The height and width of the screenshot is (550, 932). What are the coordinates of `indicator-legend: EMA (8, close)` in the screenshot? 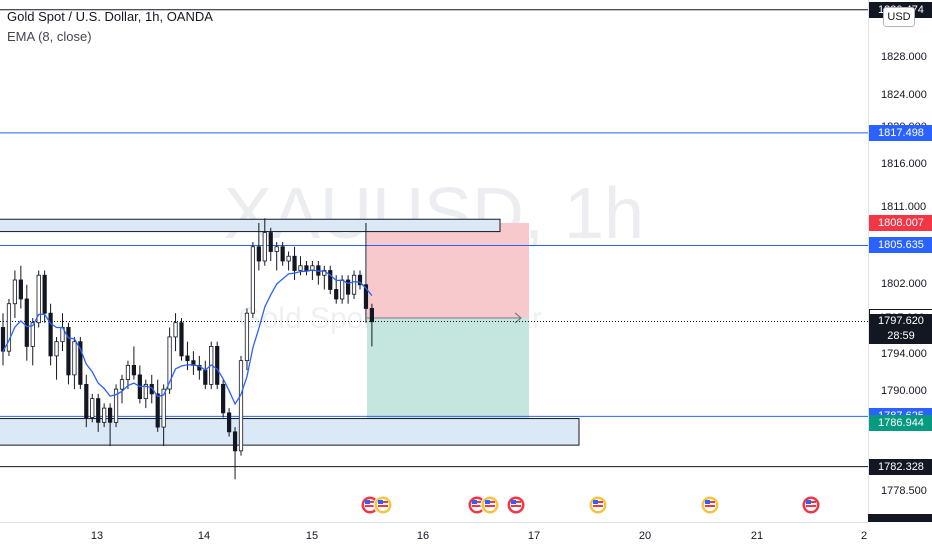 It's located at (49, 36).